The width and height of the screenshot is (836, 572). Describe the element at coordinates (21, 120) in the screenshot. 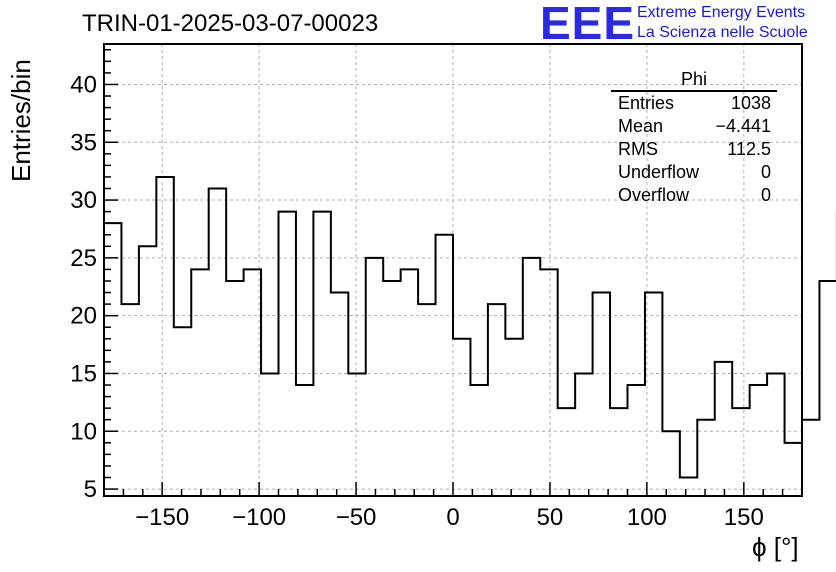

I see `y-axis-label: Entries/bin` at that location.